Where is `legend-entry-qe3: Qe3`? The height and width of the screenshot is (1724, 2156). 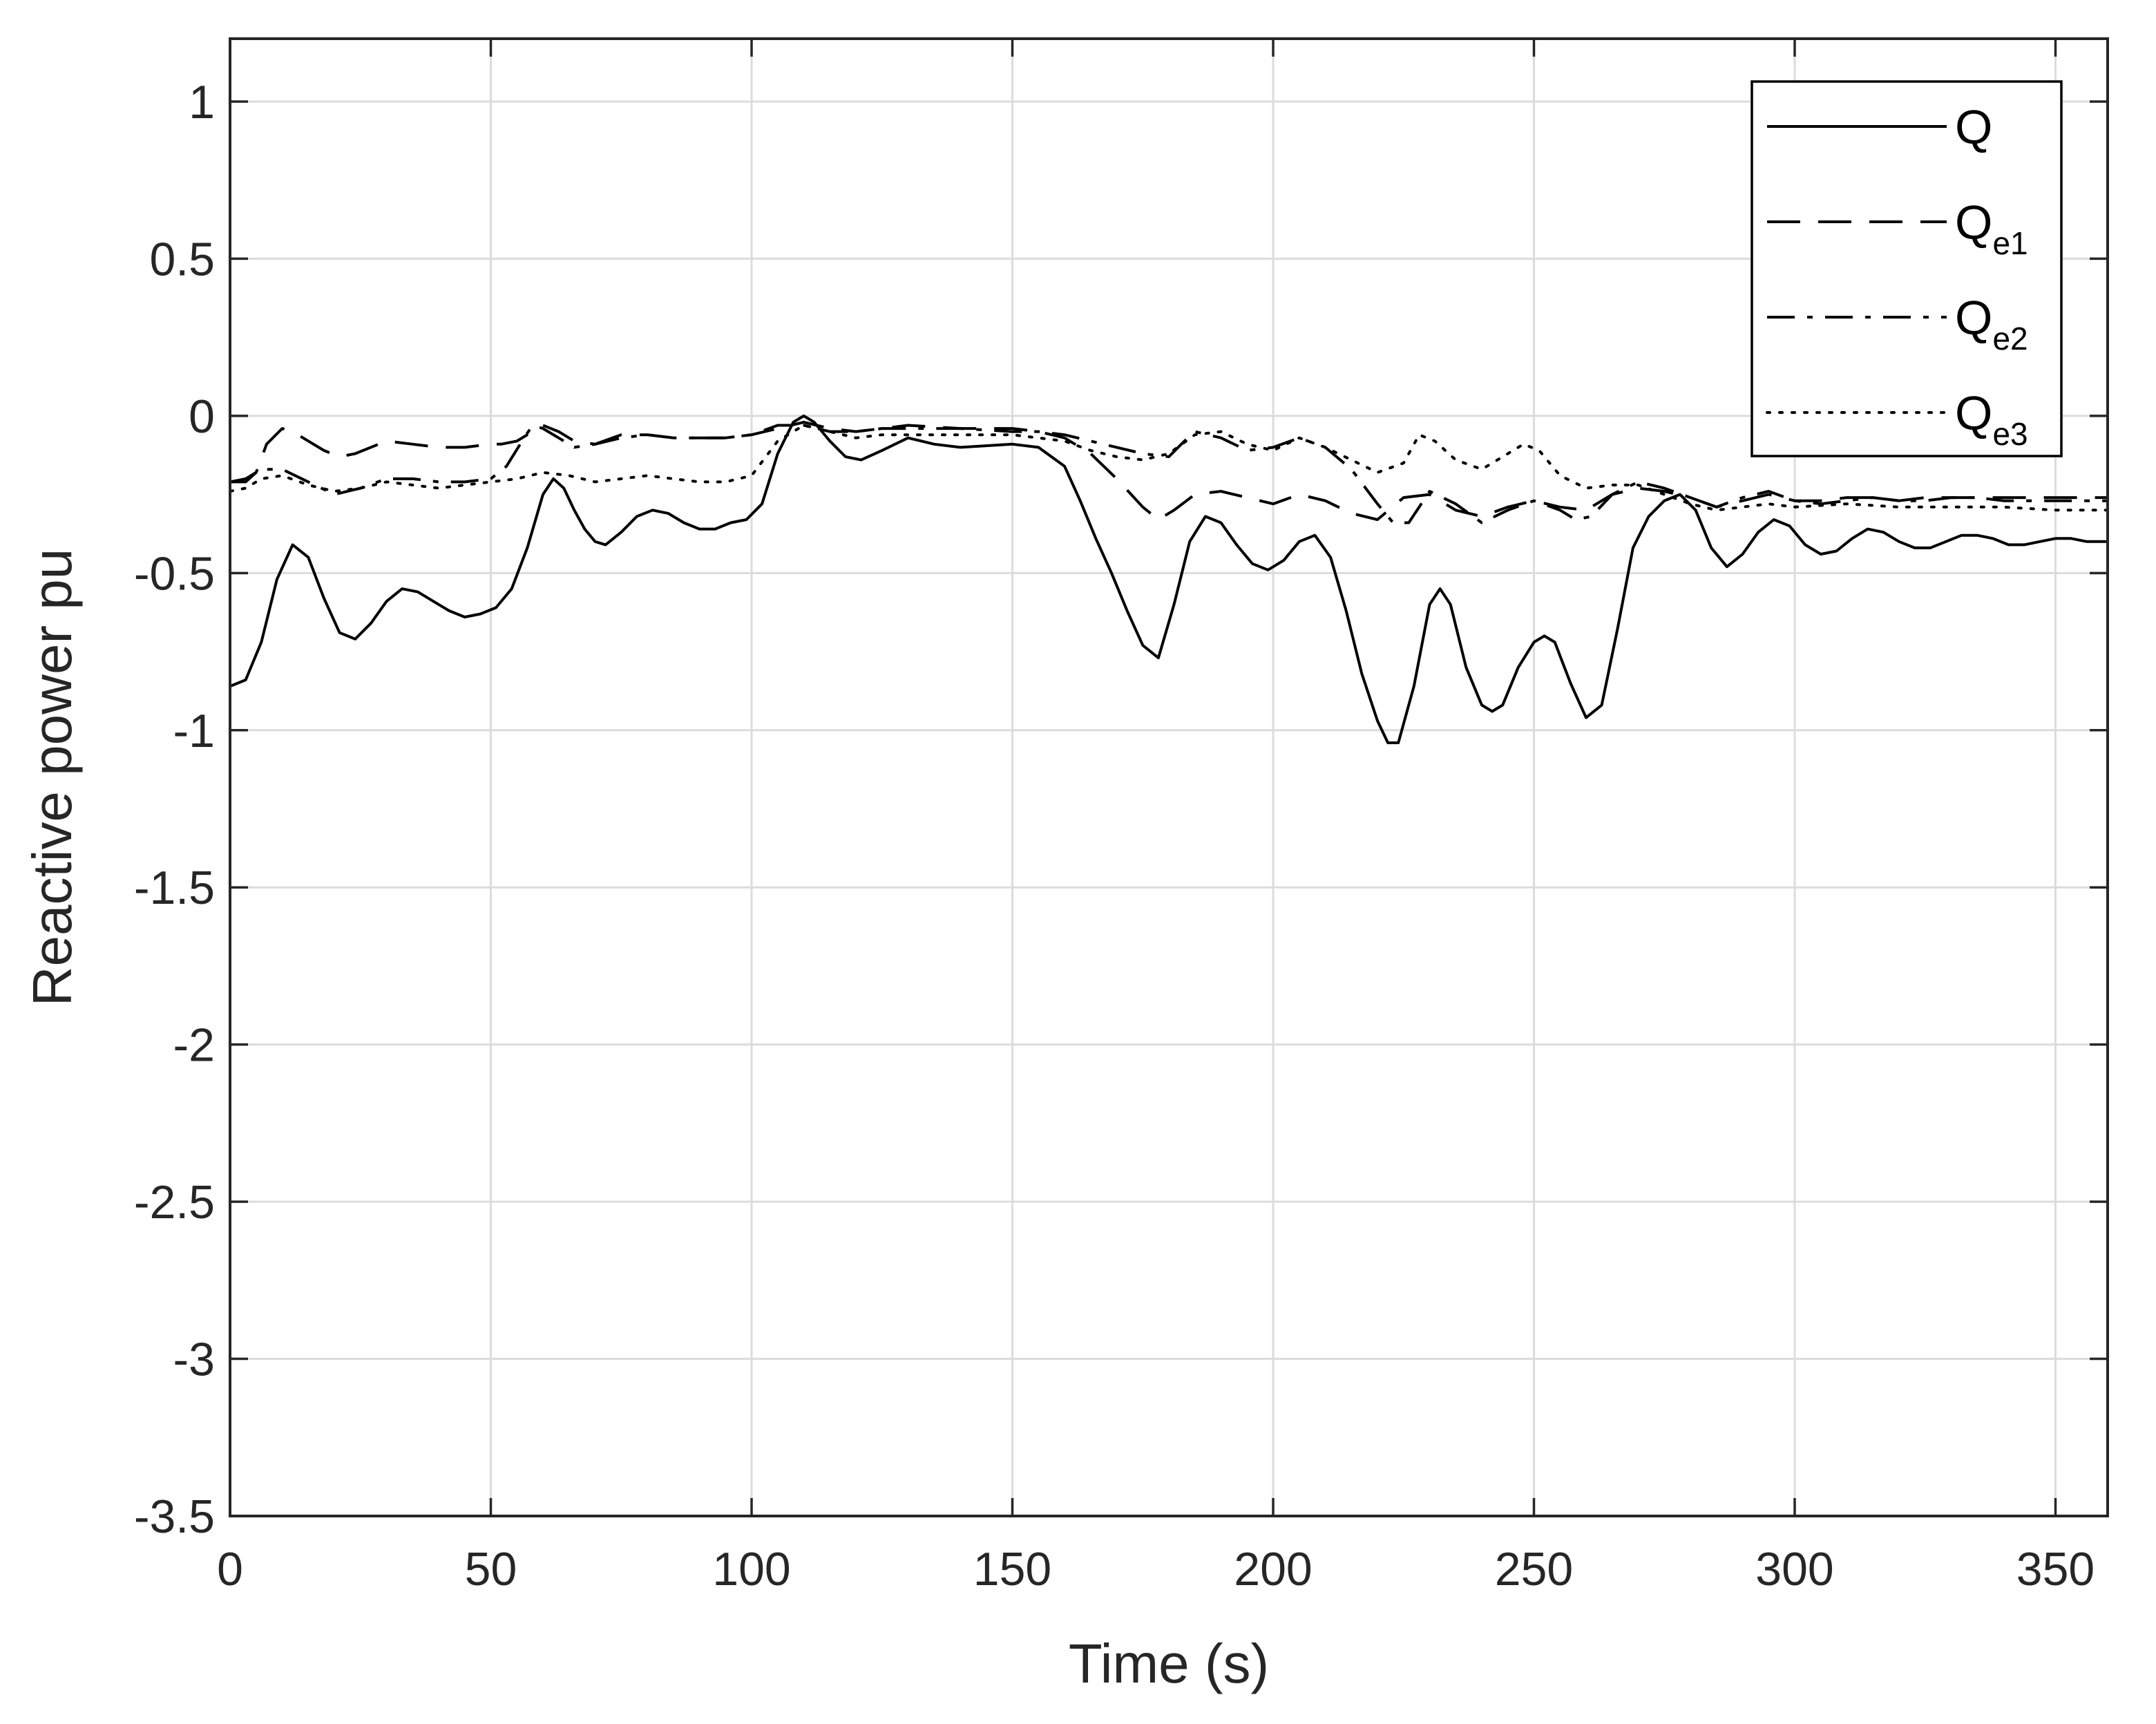
legend-entry-qe3: Qe3 is located at coordinates (1991, 419).